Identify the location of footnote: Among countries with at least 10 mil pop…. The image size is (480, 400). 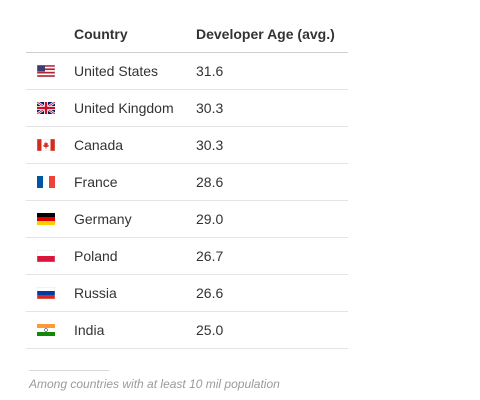
(154, 384).